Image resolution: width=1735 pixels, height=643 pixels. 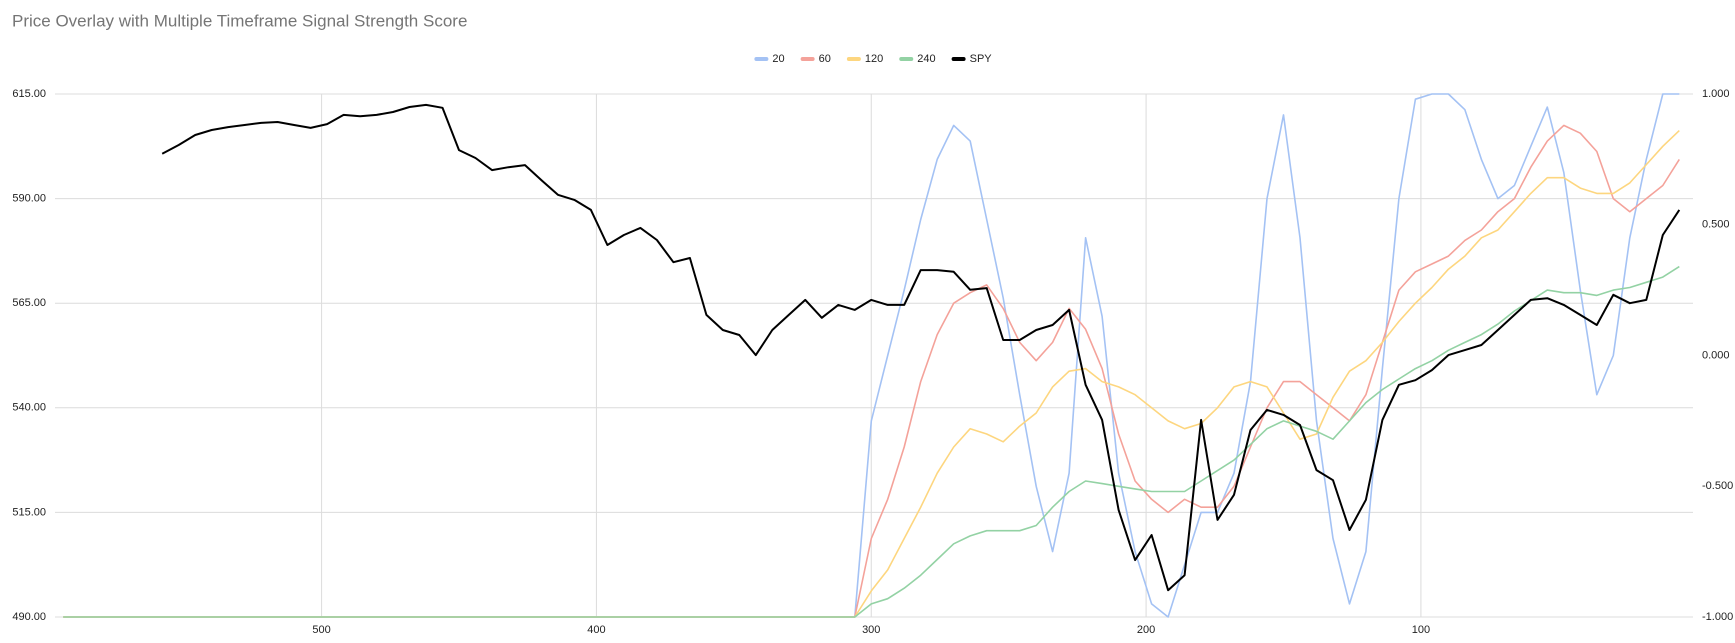 I want to click on y-tick-label: 565.00, so click(x=29, y=303).